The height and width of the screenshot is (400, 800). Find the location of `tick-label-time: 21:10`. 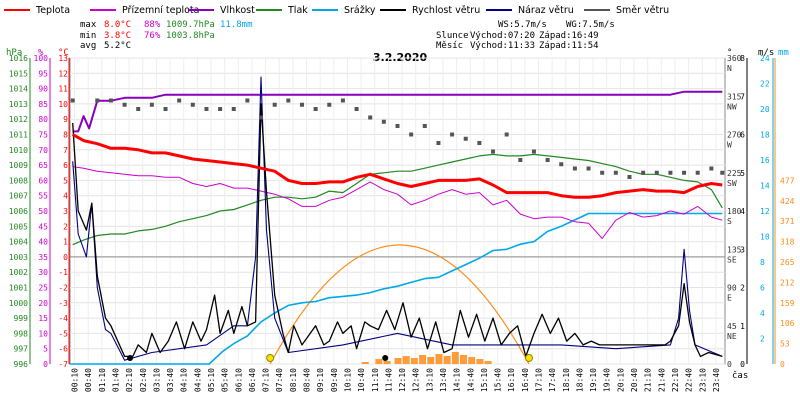

tick-label-time: 21:10 is located at coordinates (648, 380).